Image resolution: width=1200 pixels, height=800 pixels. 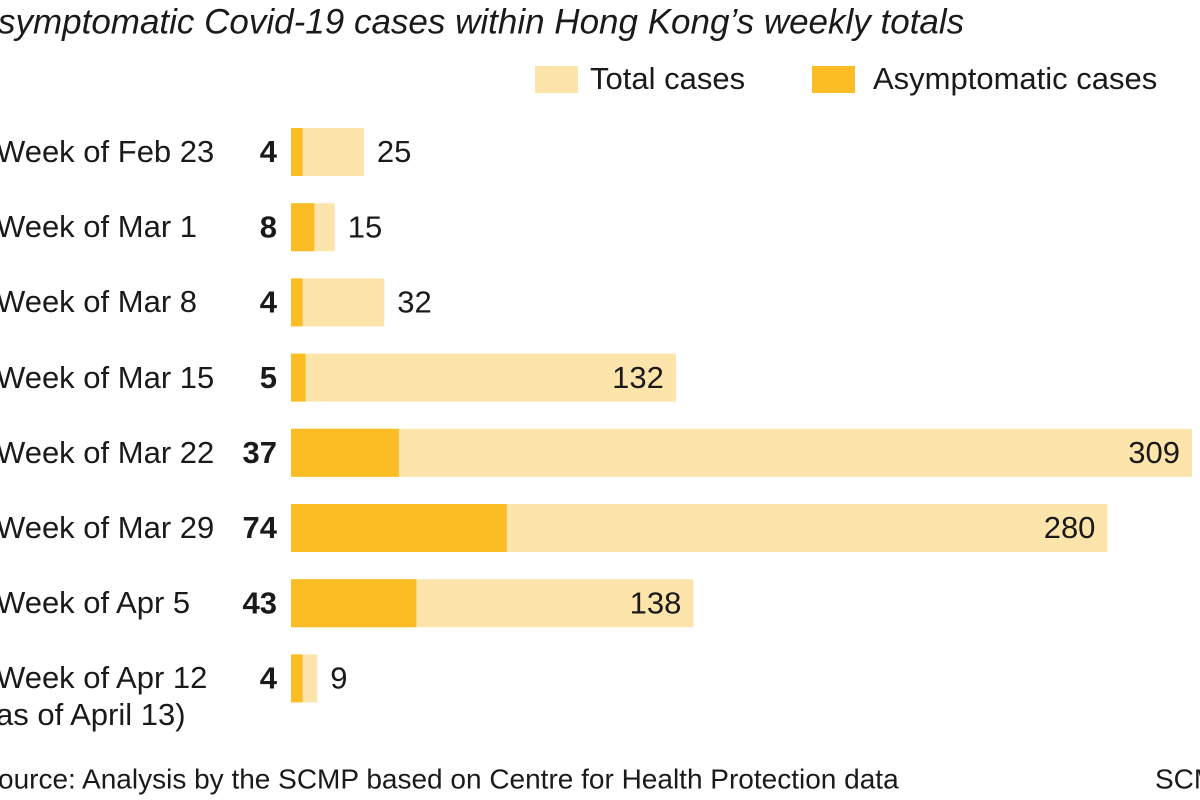 What do you see at coordinates (107, 377) in the screenshot?
I see `category-label: Week of Mar 15` at bounding box center [107, 377].